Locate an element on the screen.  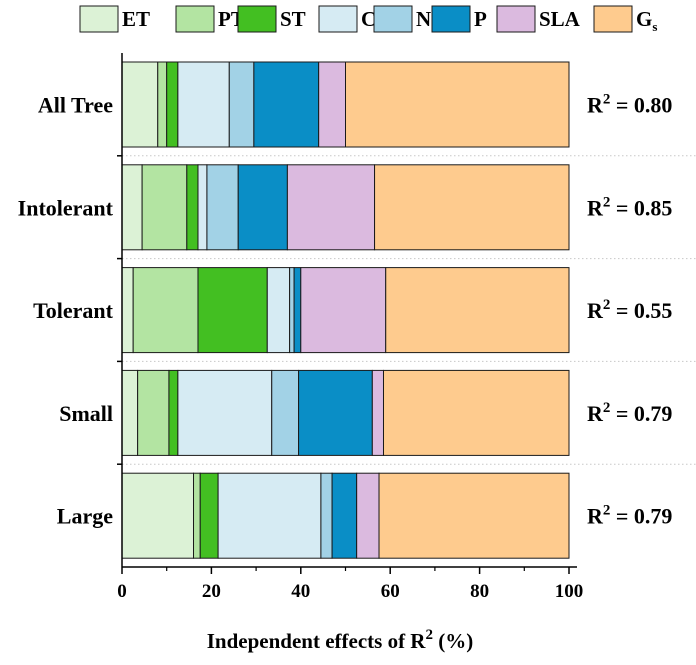
legend-label-main: G is located at coordinates (644, 19).